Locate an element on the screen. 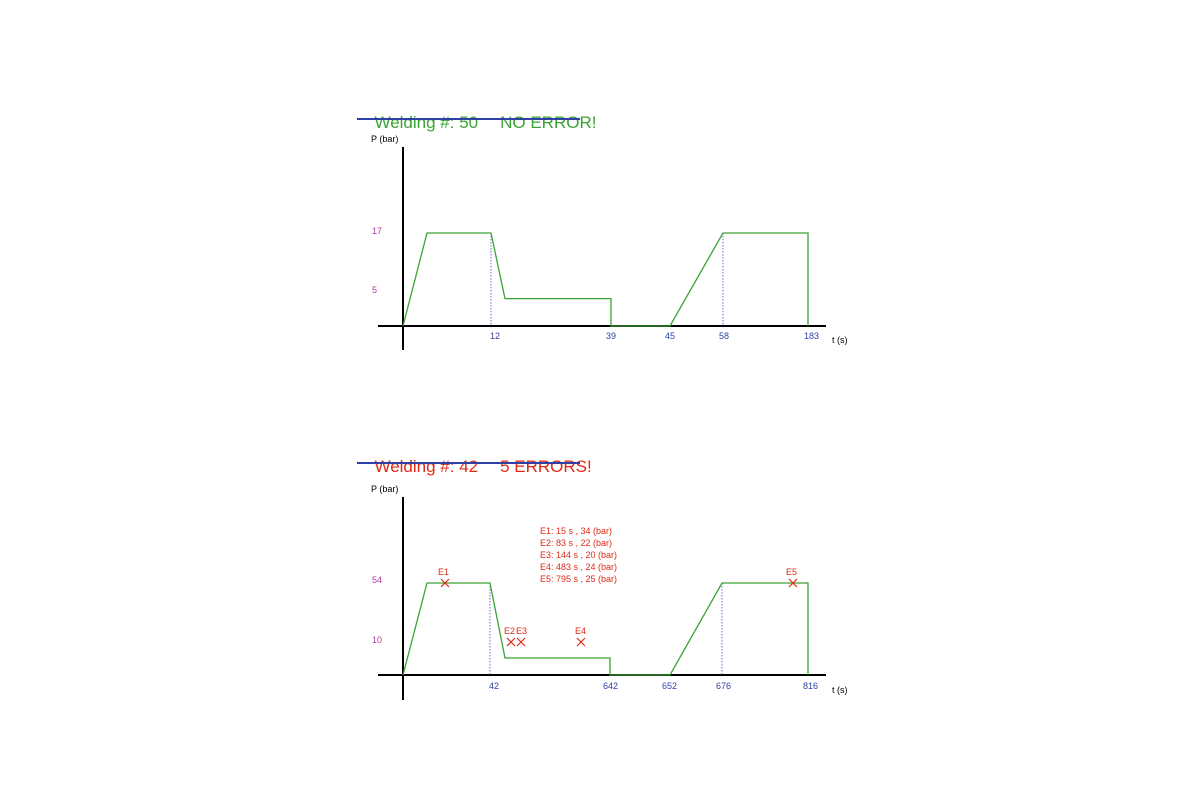  chart-2-xtick-2: 652 is located at coordinates (669, 686).